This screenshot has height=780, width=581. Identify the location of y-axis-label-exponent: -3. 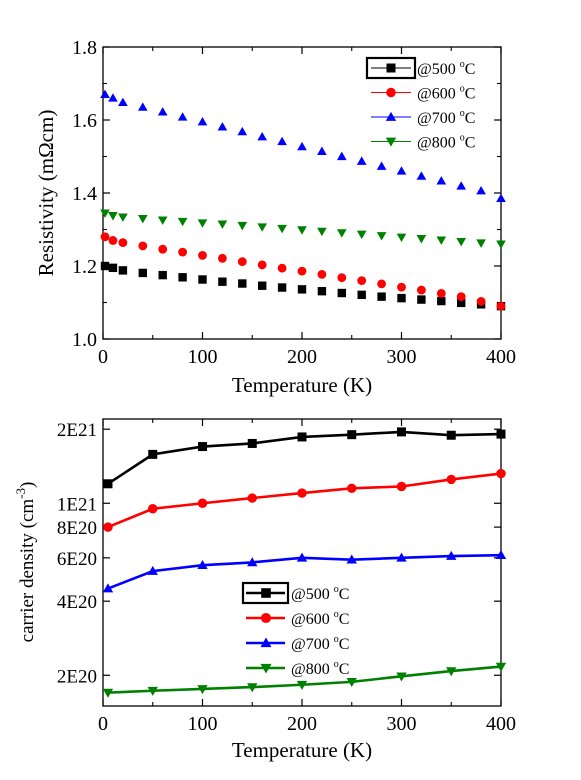
(20, 493).